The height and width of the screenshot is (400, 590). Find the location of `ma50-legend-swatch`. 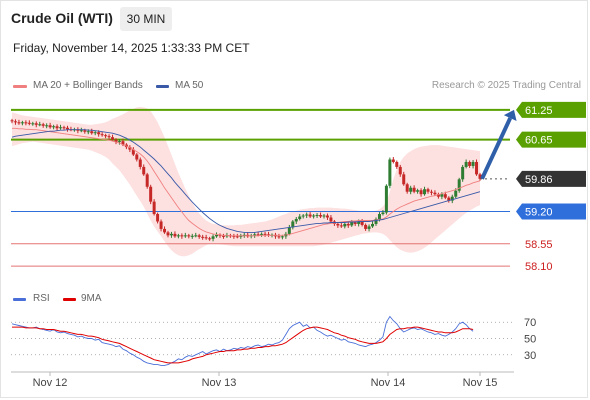

ma50-legend-swatch is located at coordinates (162, 86).